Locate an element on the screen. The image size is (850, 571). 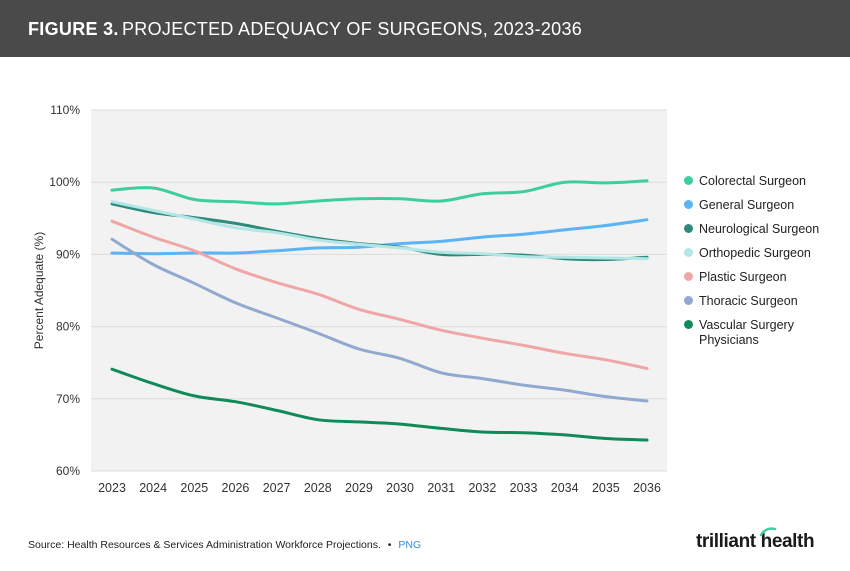
y-axis-label: Percent Adequate (%) is located at coordinates (39, 290).